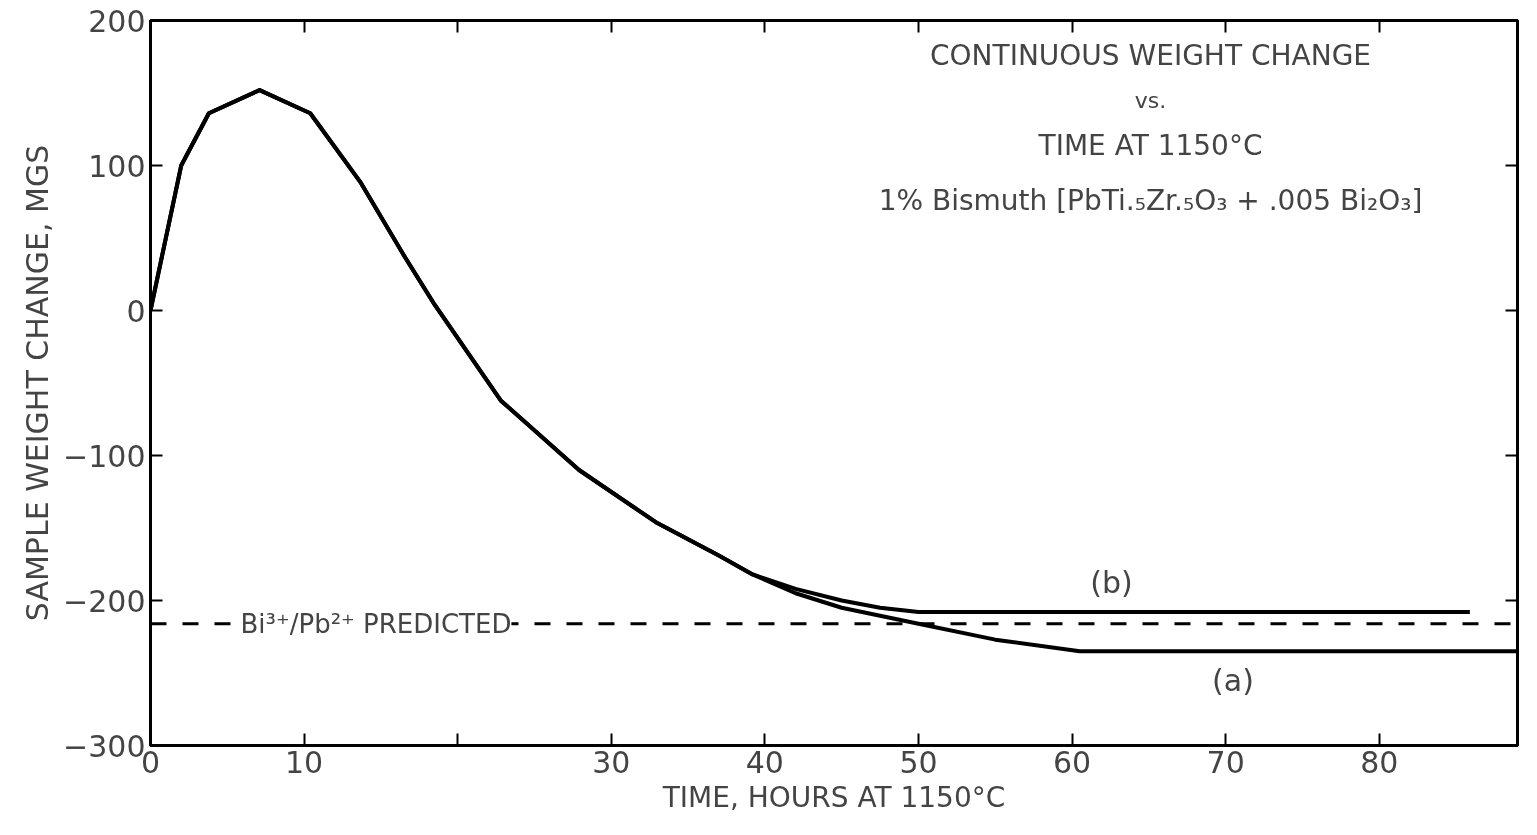 This screenshot has width=1537, height=835. What do you see at coordinates (136, 311) in the screenshot?
I see `y-tick-label: 0` at bounding box center [136, 311].